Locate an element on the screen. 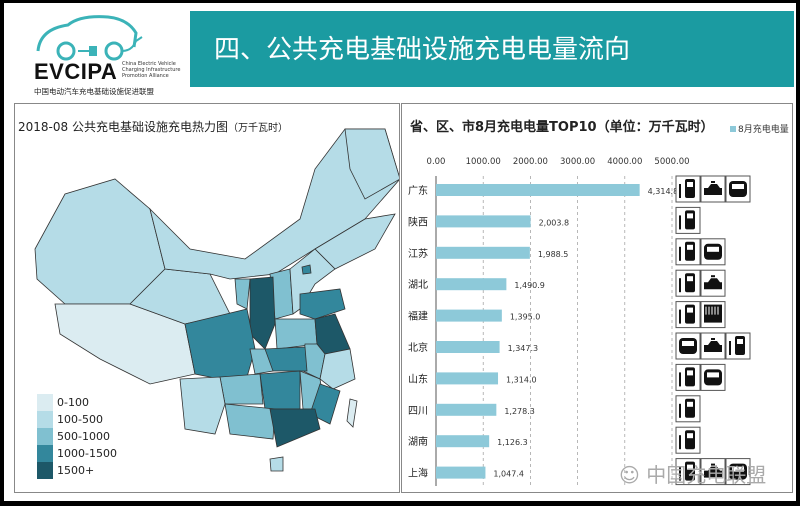 The image size is (800, 506). province-shaanxi is located at coordinates (262, 313).